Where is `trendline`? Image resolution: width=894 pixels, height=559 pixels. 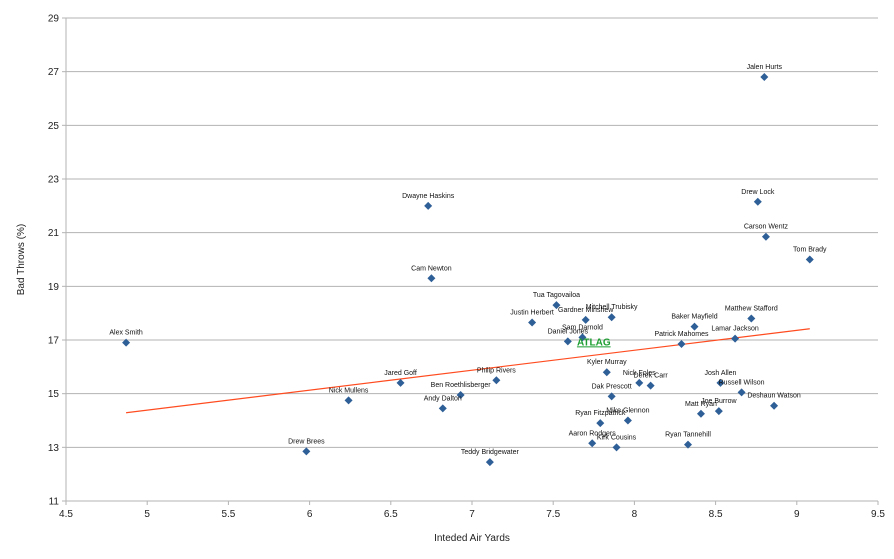
trendline is located at coordinates (468, 371).